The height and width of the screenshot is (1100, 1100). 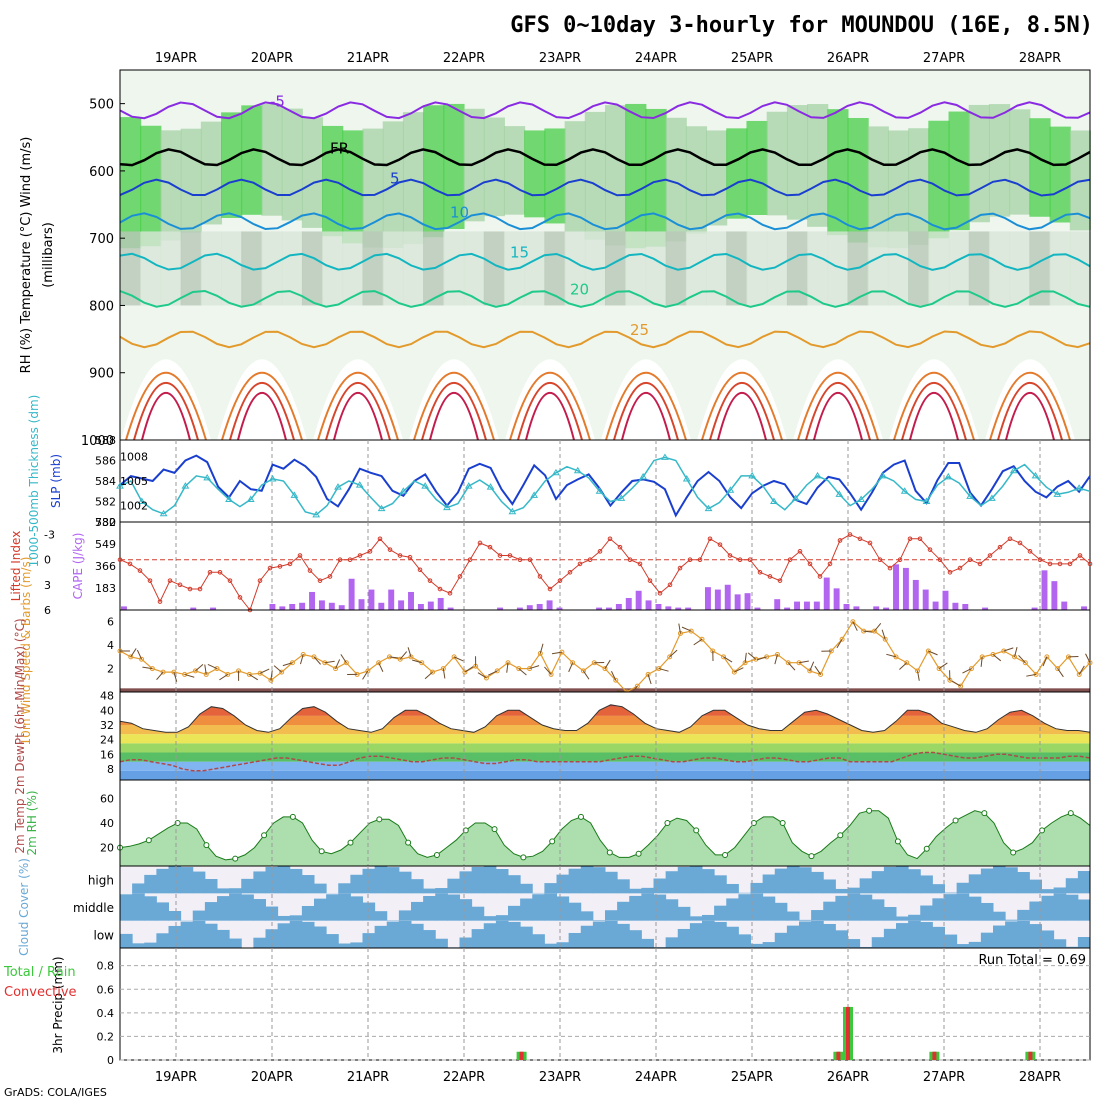 What do you see at coordinates (101, 881) in the screenshot?
I see `cloud-layer-label: high` at bounding box center [101, 881].